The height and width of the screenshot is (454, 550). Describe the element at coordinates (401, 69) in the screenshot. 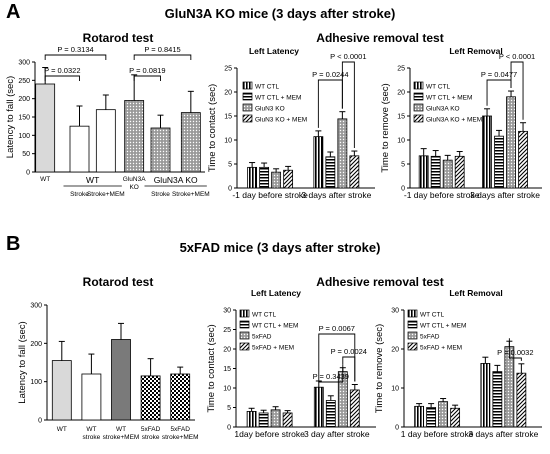

I see `a-removal-y-tick-label: 25` at that location.